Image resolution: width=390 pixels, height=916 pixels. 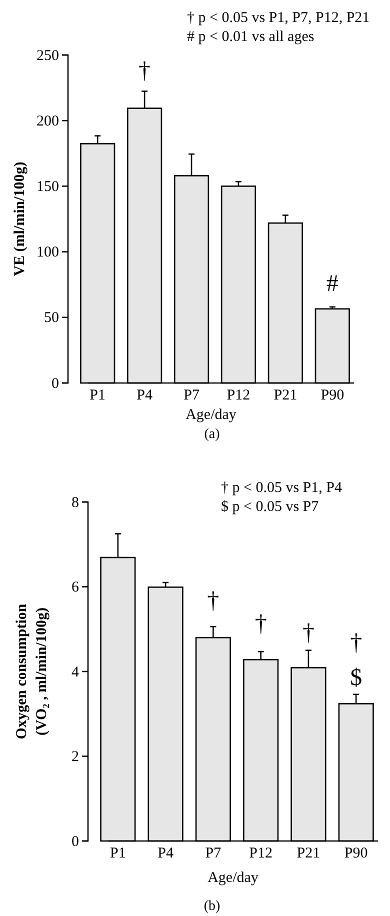 What do you see at coordinates (32, 671) in the screenshot?
I see `y-axis-title: Oxygen consumption (VO₂ , ml/min/100g)` at bounding box center [32, 671].